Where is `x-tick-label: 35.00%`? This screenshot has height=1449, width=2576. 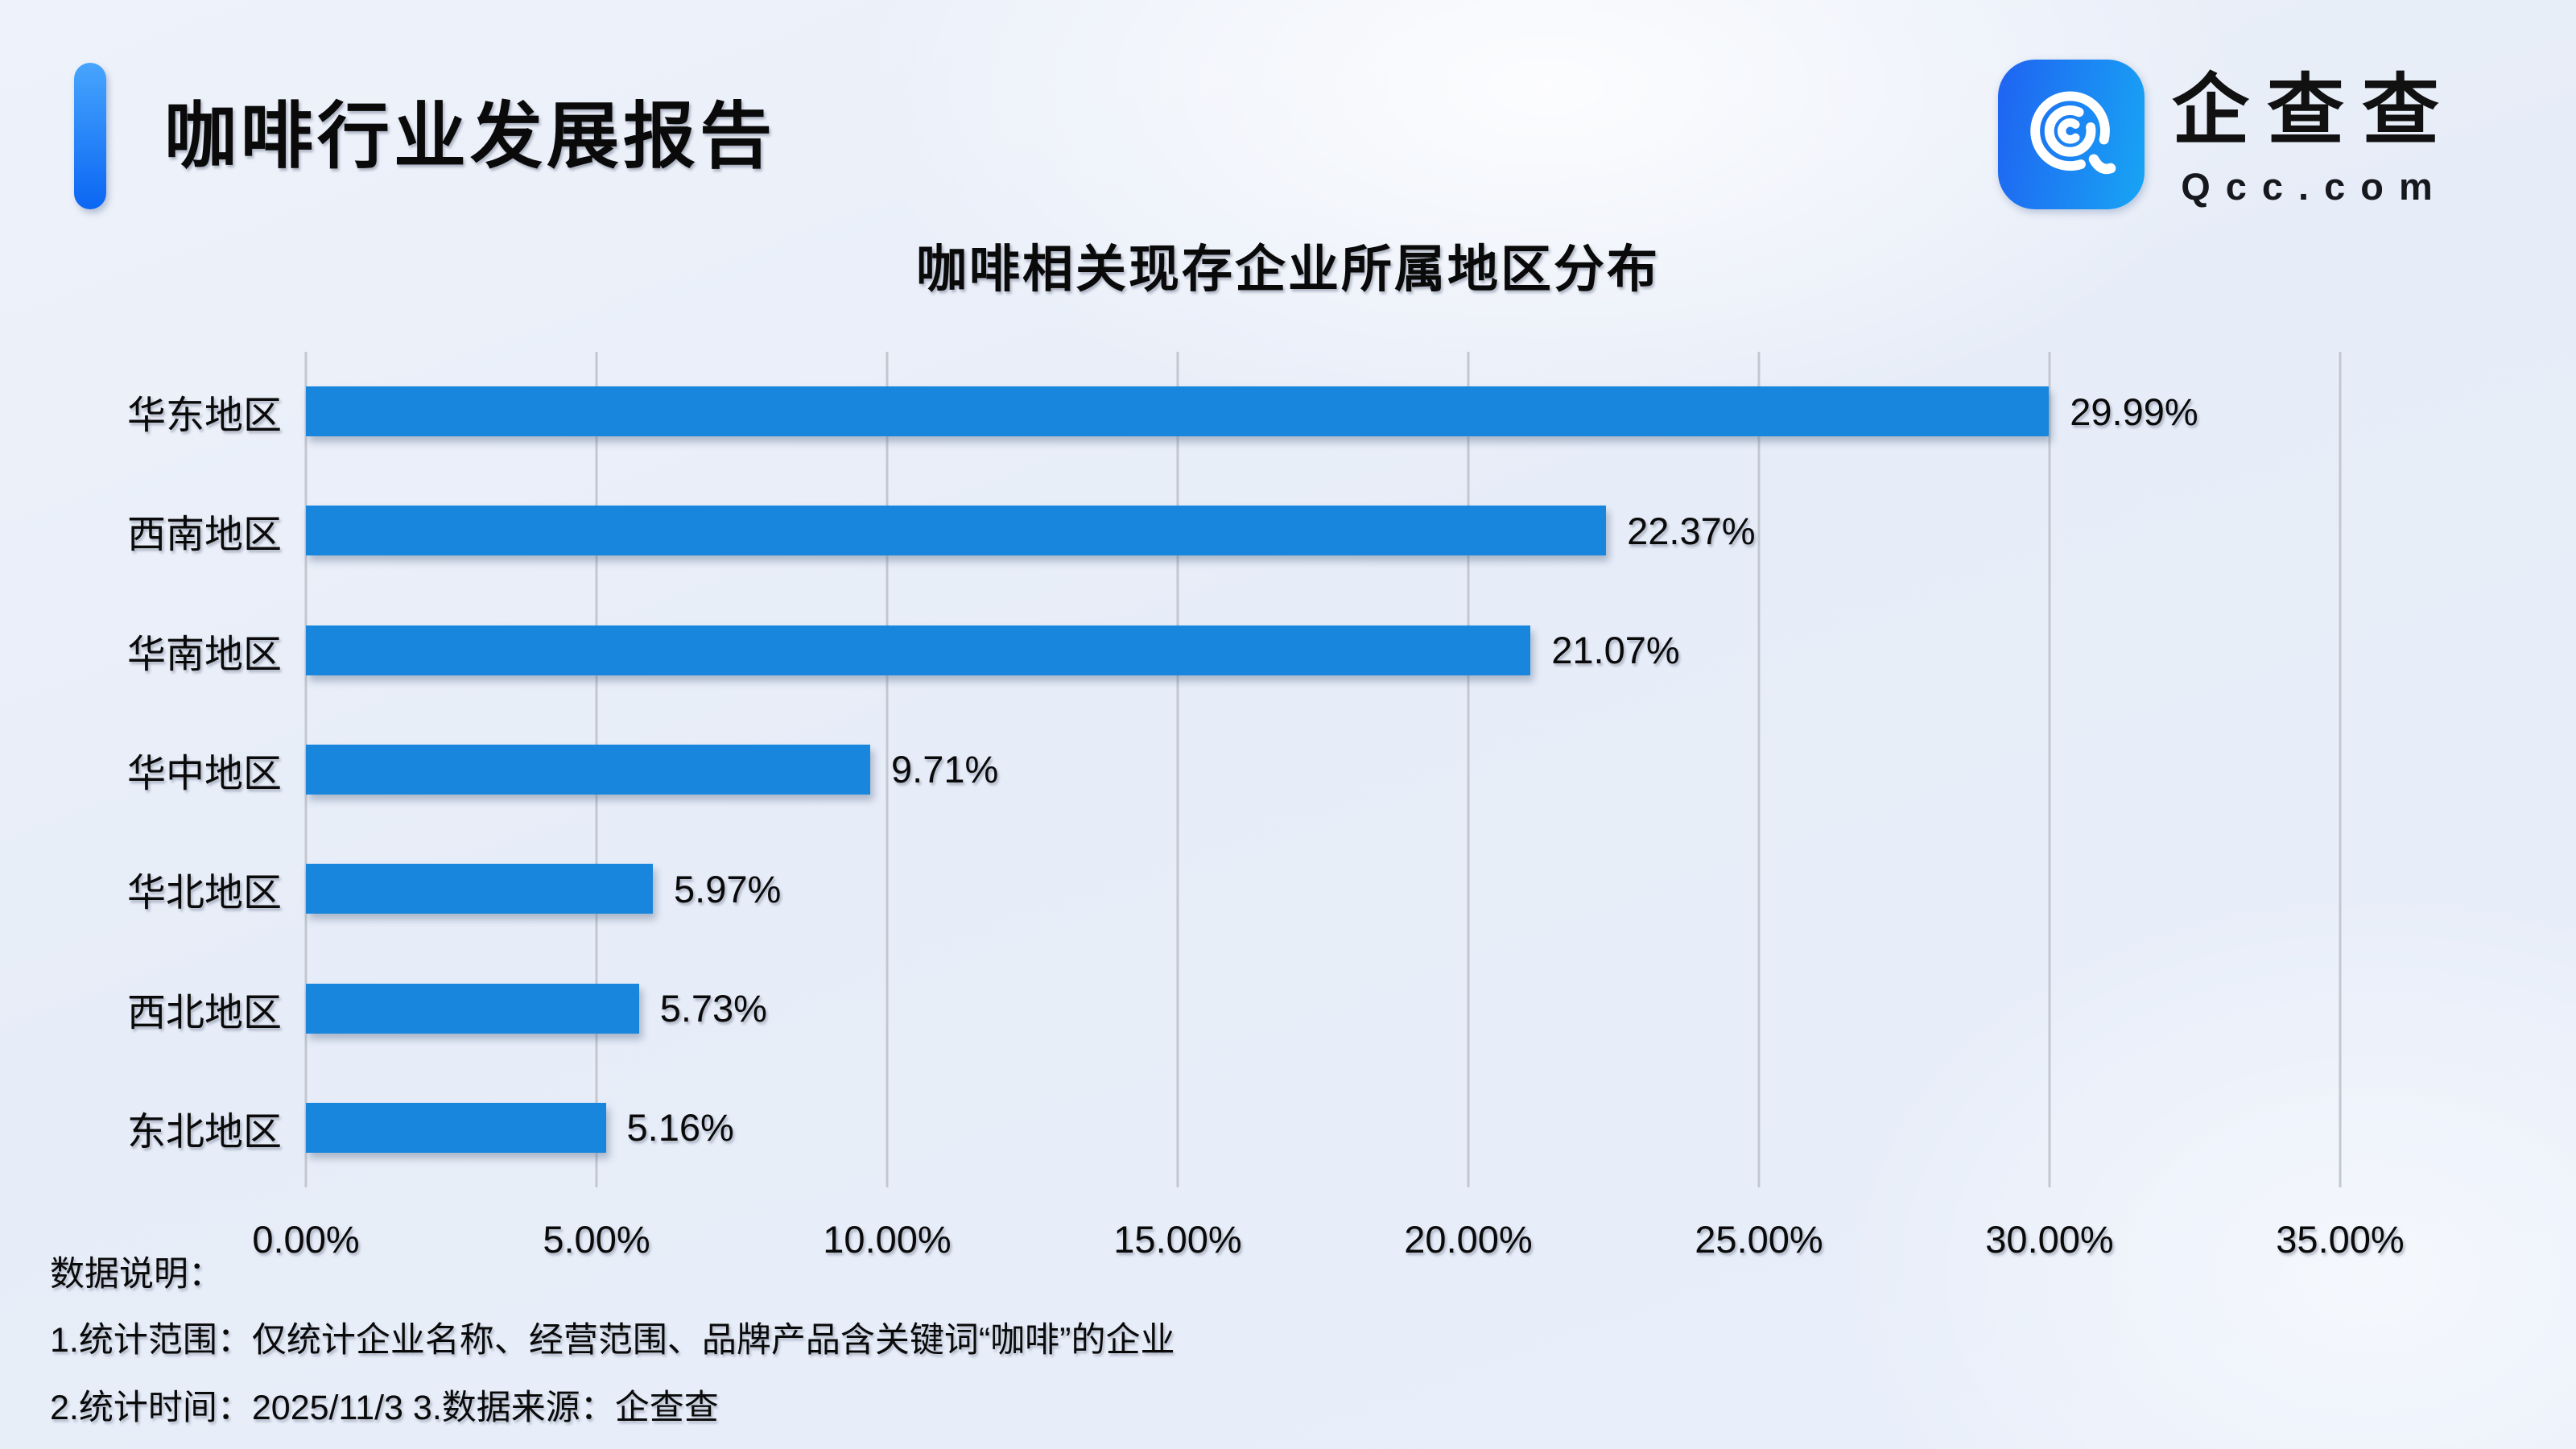
x-tick-label: 35.00% is located at coordinates (2340, 1239).